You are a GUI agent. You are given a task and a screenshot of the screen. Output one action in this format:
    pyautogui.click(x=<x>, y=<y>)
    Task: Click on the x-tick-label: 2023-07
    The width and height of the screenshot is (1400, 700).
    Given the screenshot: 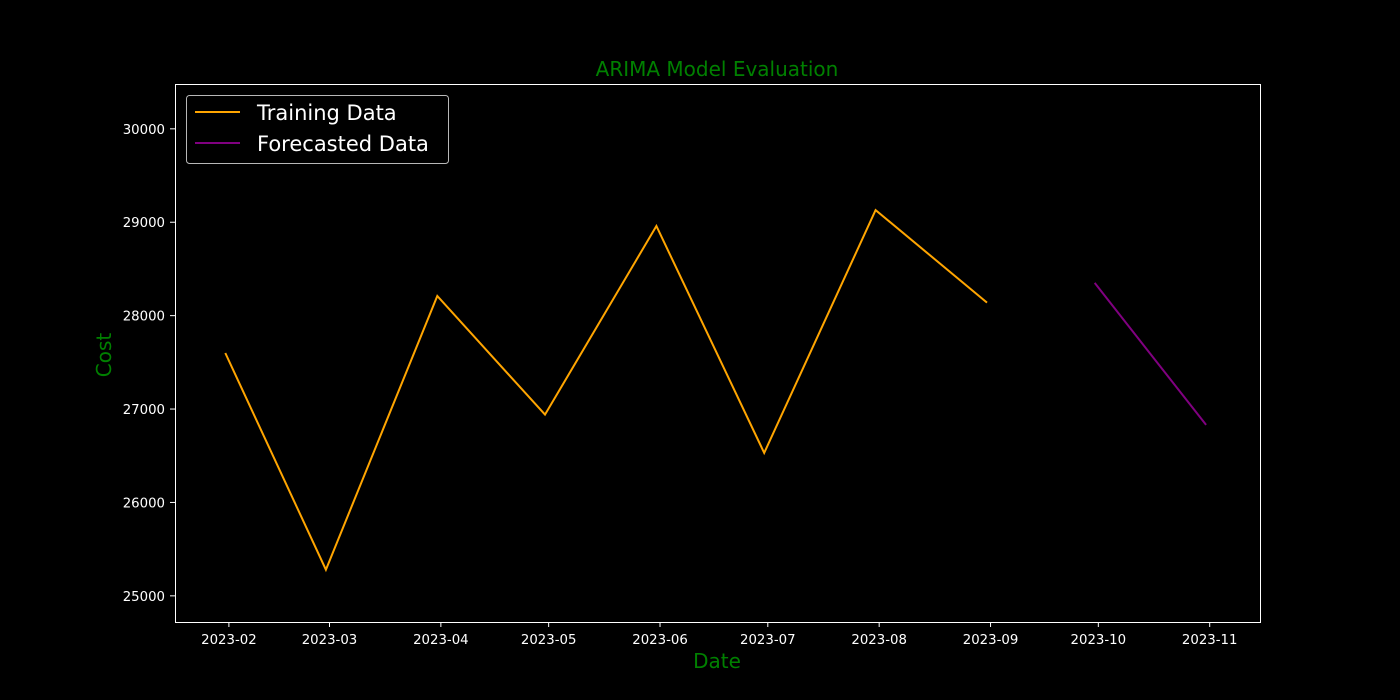 What is the action you would take?
    pyautogui.click(x=768, y=640)
    